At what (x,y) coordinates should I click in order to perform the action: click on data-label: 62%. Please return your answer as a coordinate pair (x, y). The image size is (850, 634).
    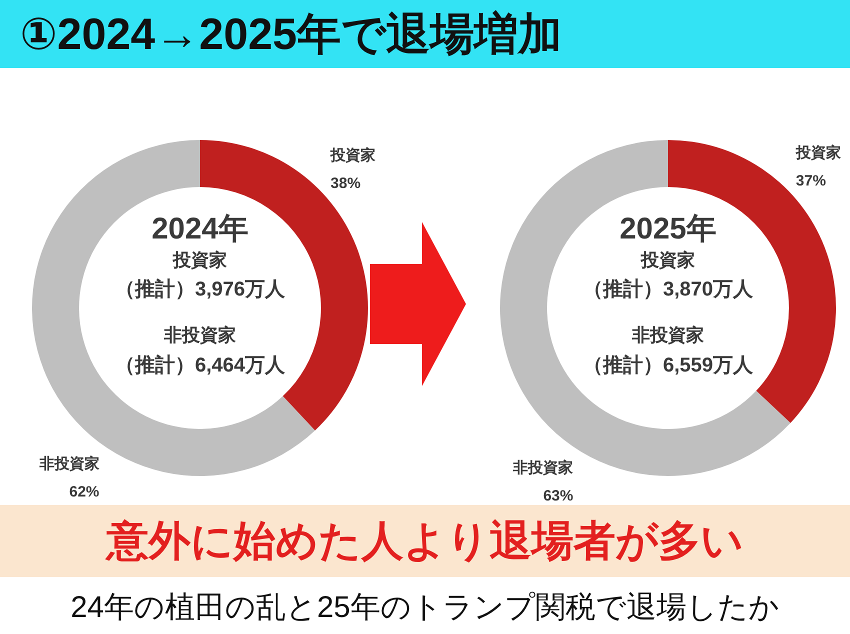
    Looking at the image, I should click on (84, 491).